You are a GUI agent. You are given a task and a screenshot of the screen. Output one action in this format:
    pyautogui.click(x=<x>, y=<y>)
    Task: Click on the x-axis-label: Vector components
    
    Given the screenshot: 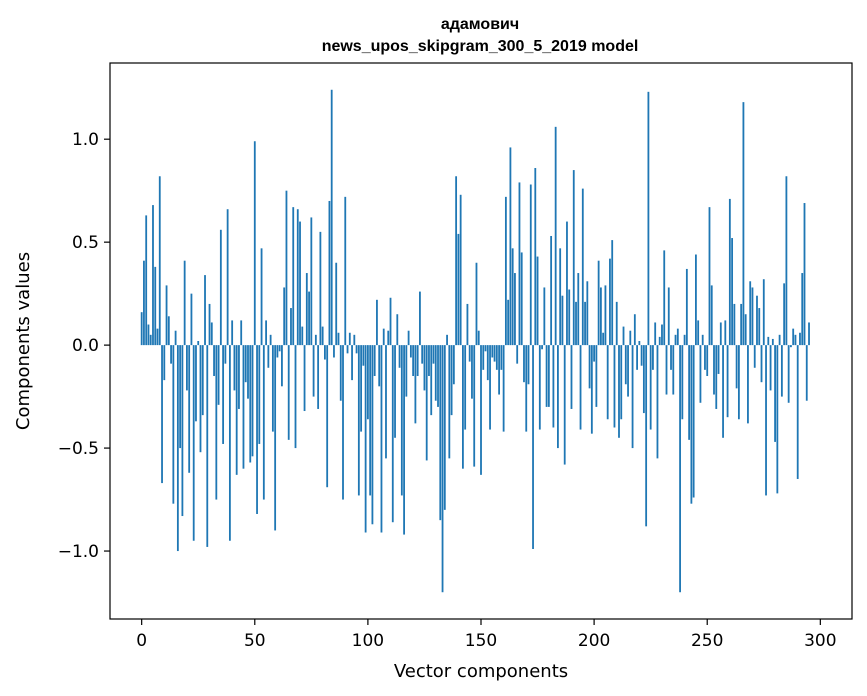 What is the action you would take?
    pyautogui.click(x=481, y=671)
    